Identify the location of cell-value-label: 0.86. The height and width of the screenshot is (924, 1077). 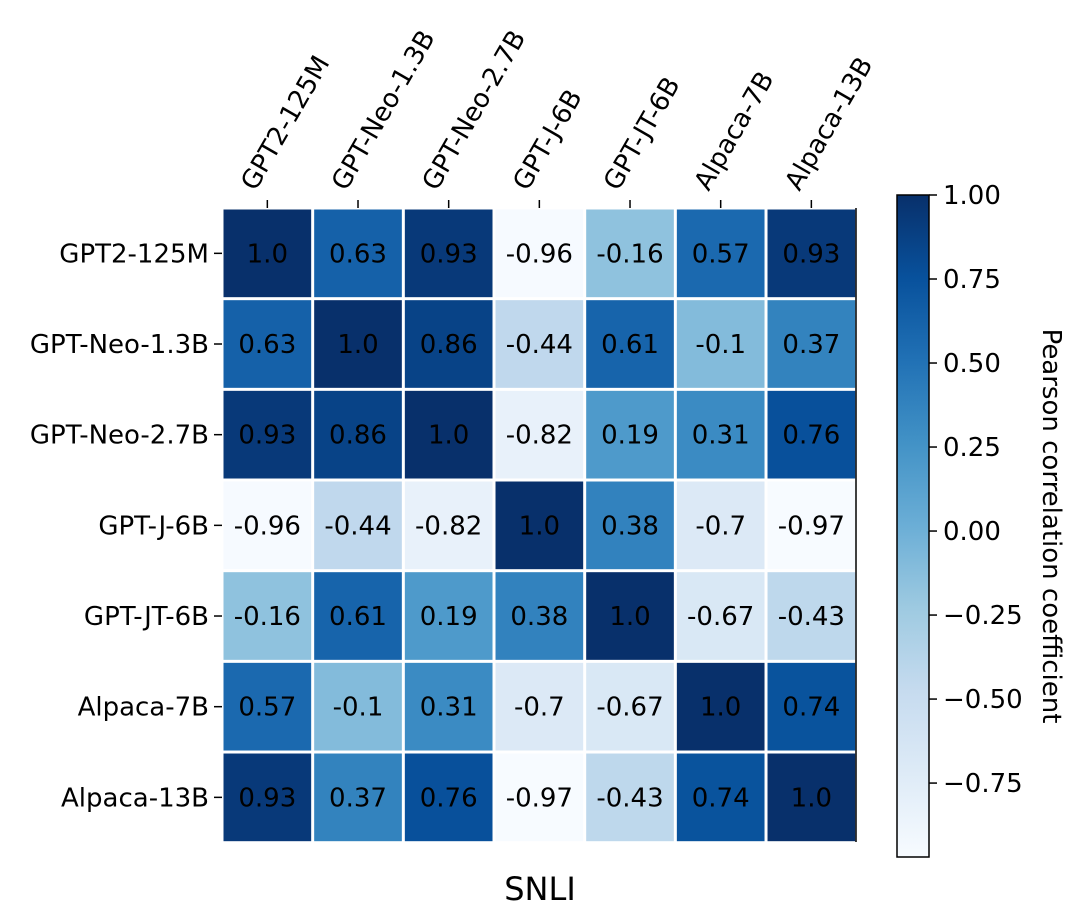
(358, 436).